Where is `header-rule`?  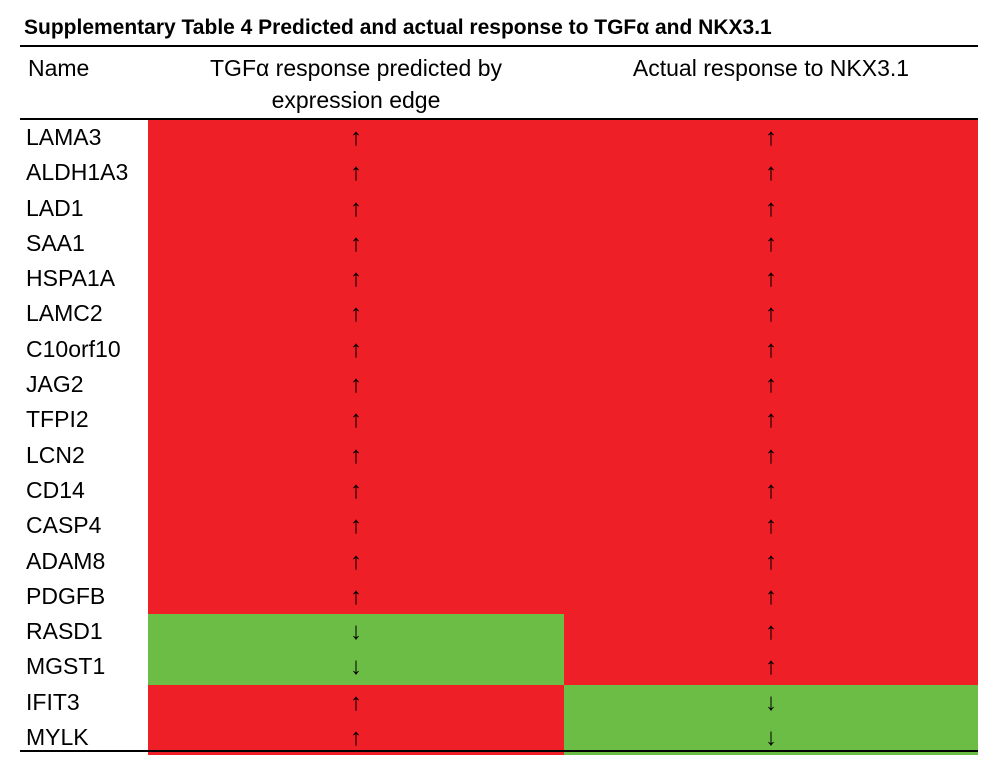 header-rule is located at coordinates (499, 119).